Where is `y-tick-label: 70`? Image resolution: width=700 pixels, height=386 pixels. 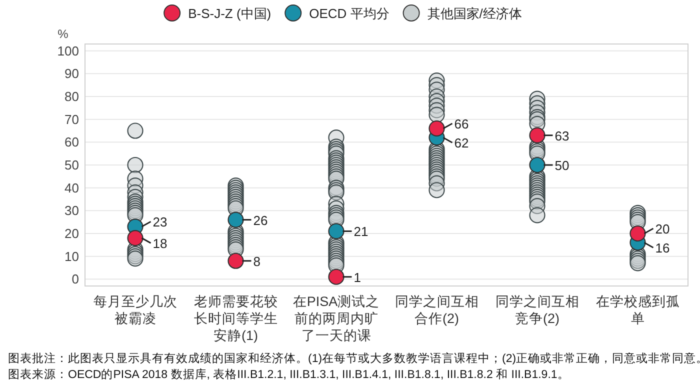 y-tick-label: 70 is located at coordinates (71, 119).